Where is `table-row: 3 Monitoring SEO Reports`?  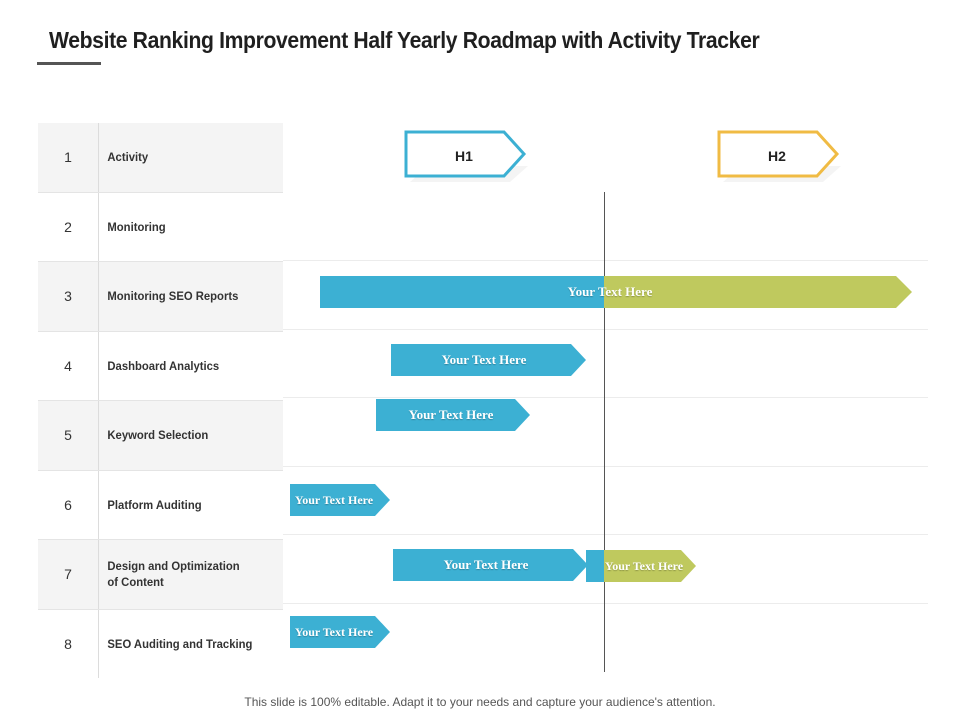 table-row: 3 Monitoring SEO Reports is located at coordinates (160, 297).